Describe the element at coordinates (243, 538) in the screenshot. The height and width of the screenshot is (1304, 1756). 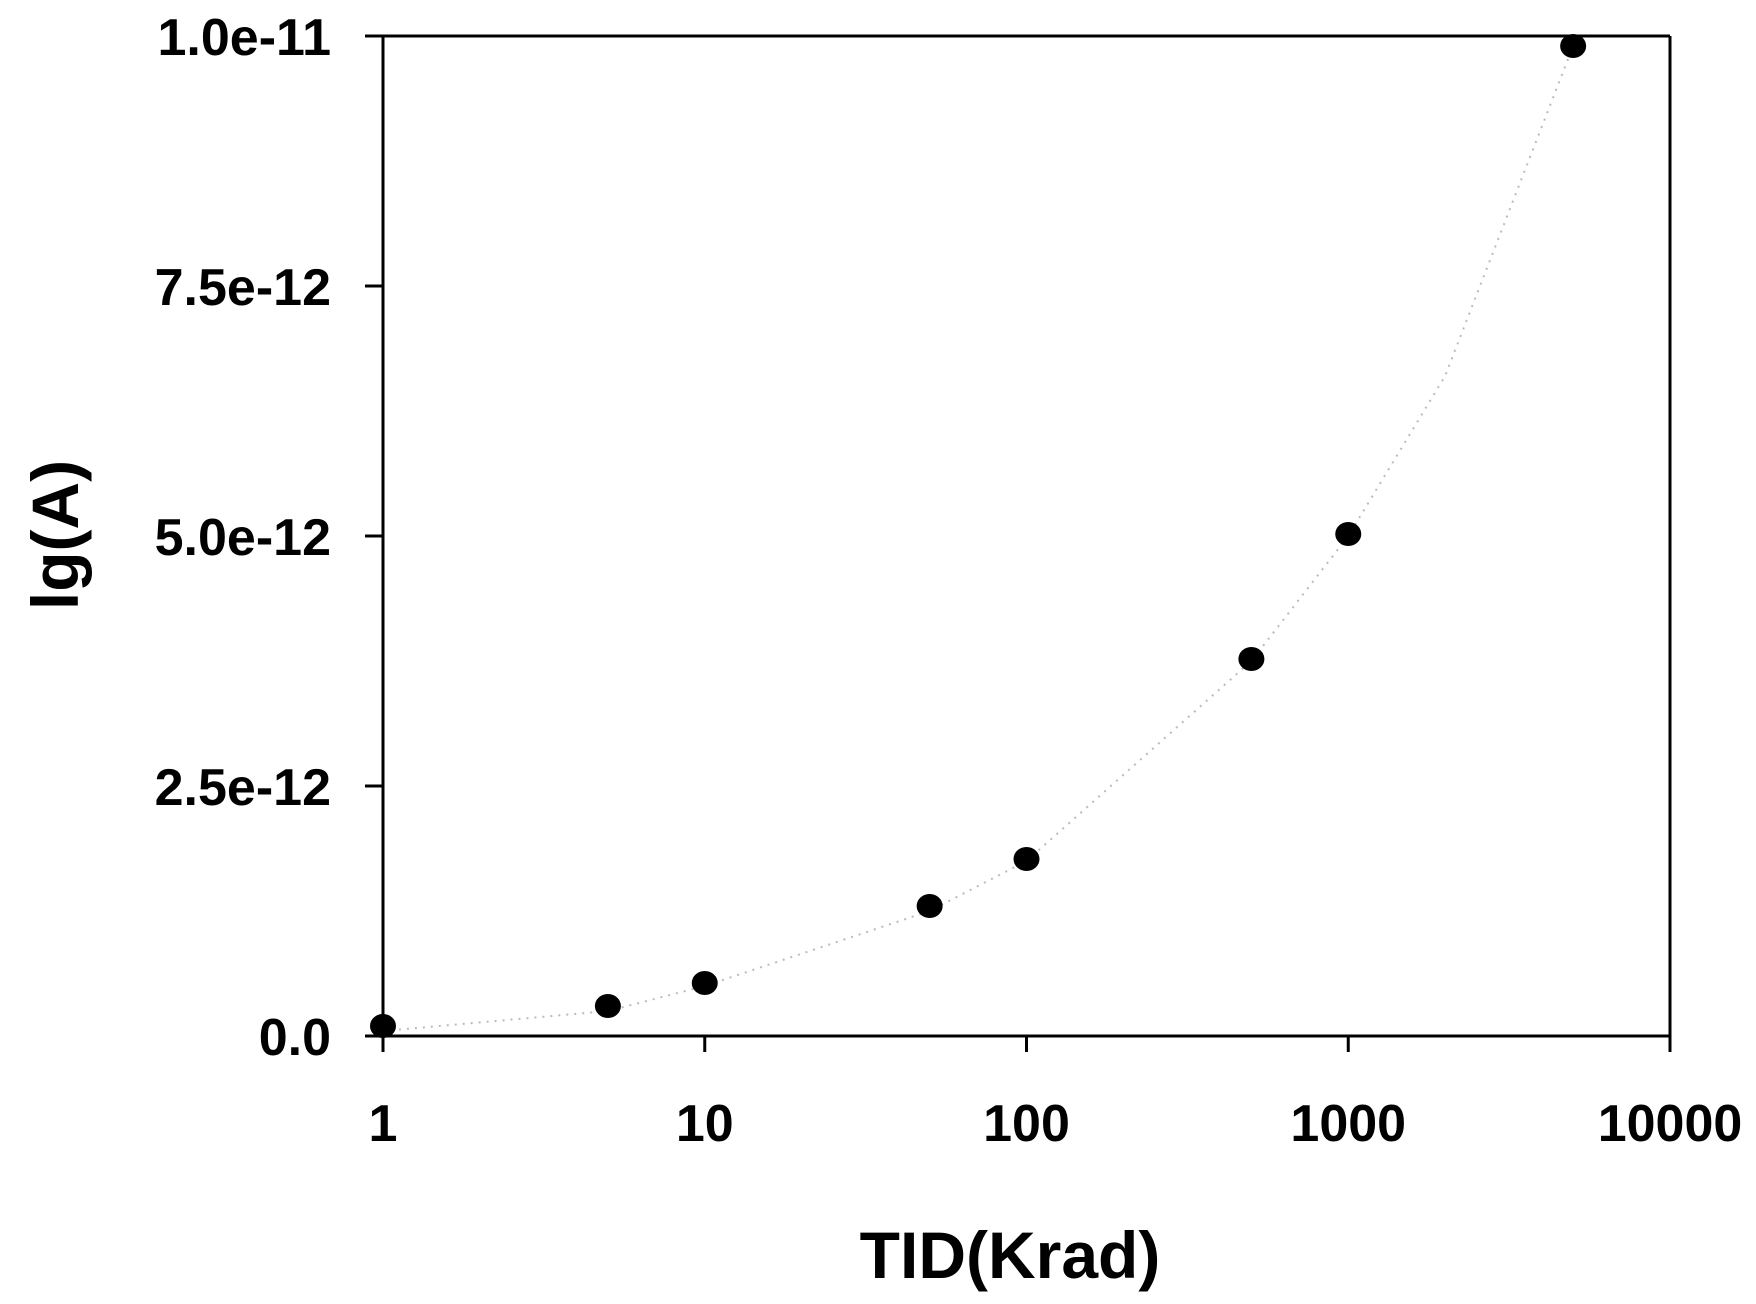
I see `y-tick-label: 5.0e-12` at that location.